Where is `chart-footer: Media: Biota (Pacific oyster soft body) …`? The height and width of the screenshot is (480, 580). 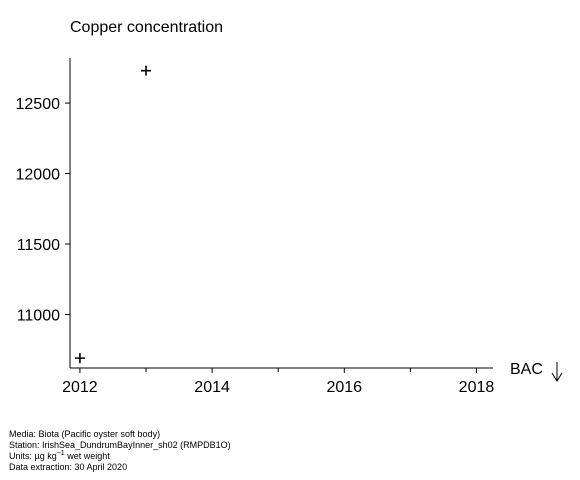 chart-footer: Media: Biota (Pacific oyster soft body) … is located at coordinates (120, 451).